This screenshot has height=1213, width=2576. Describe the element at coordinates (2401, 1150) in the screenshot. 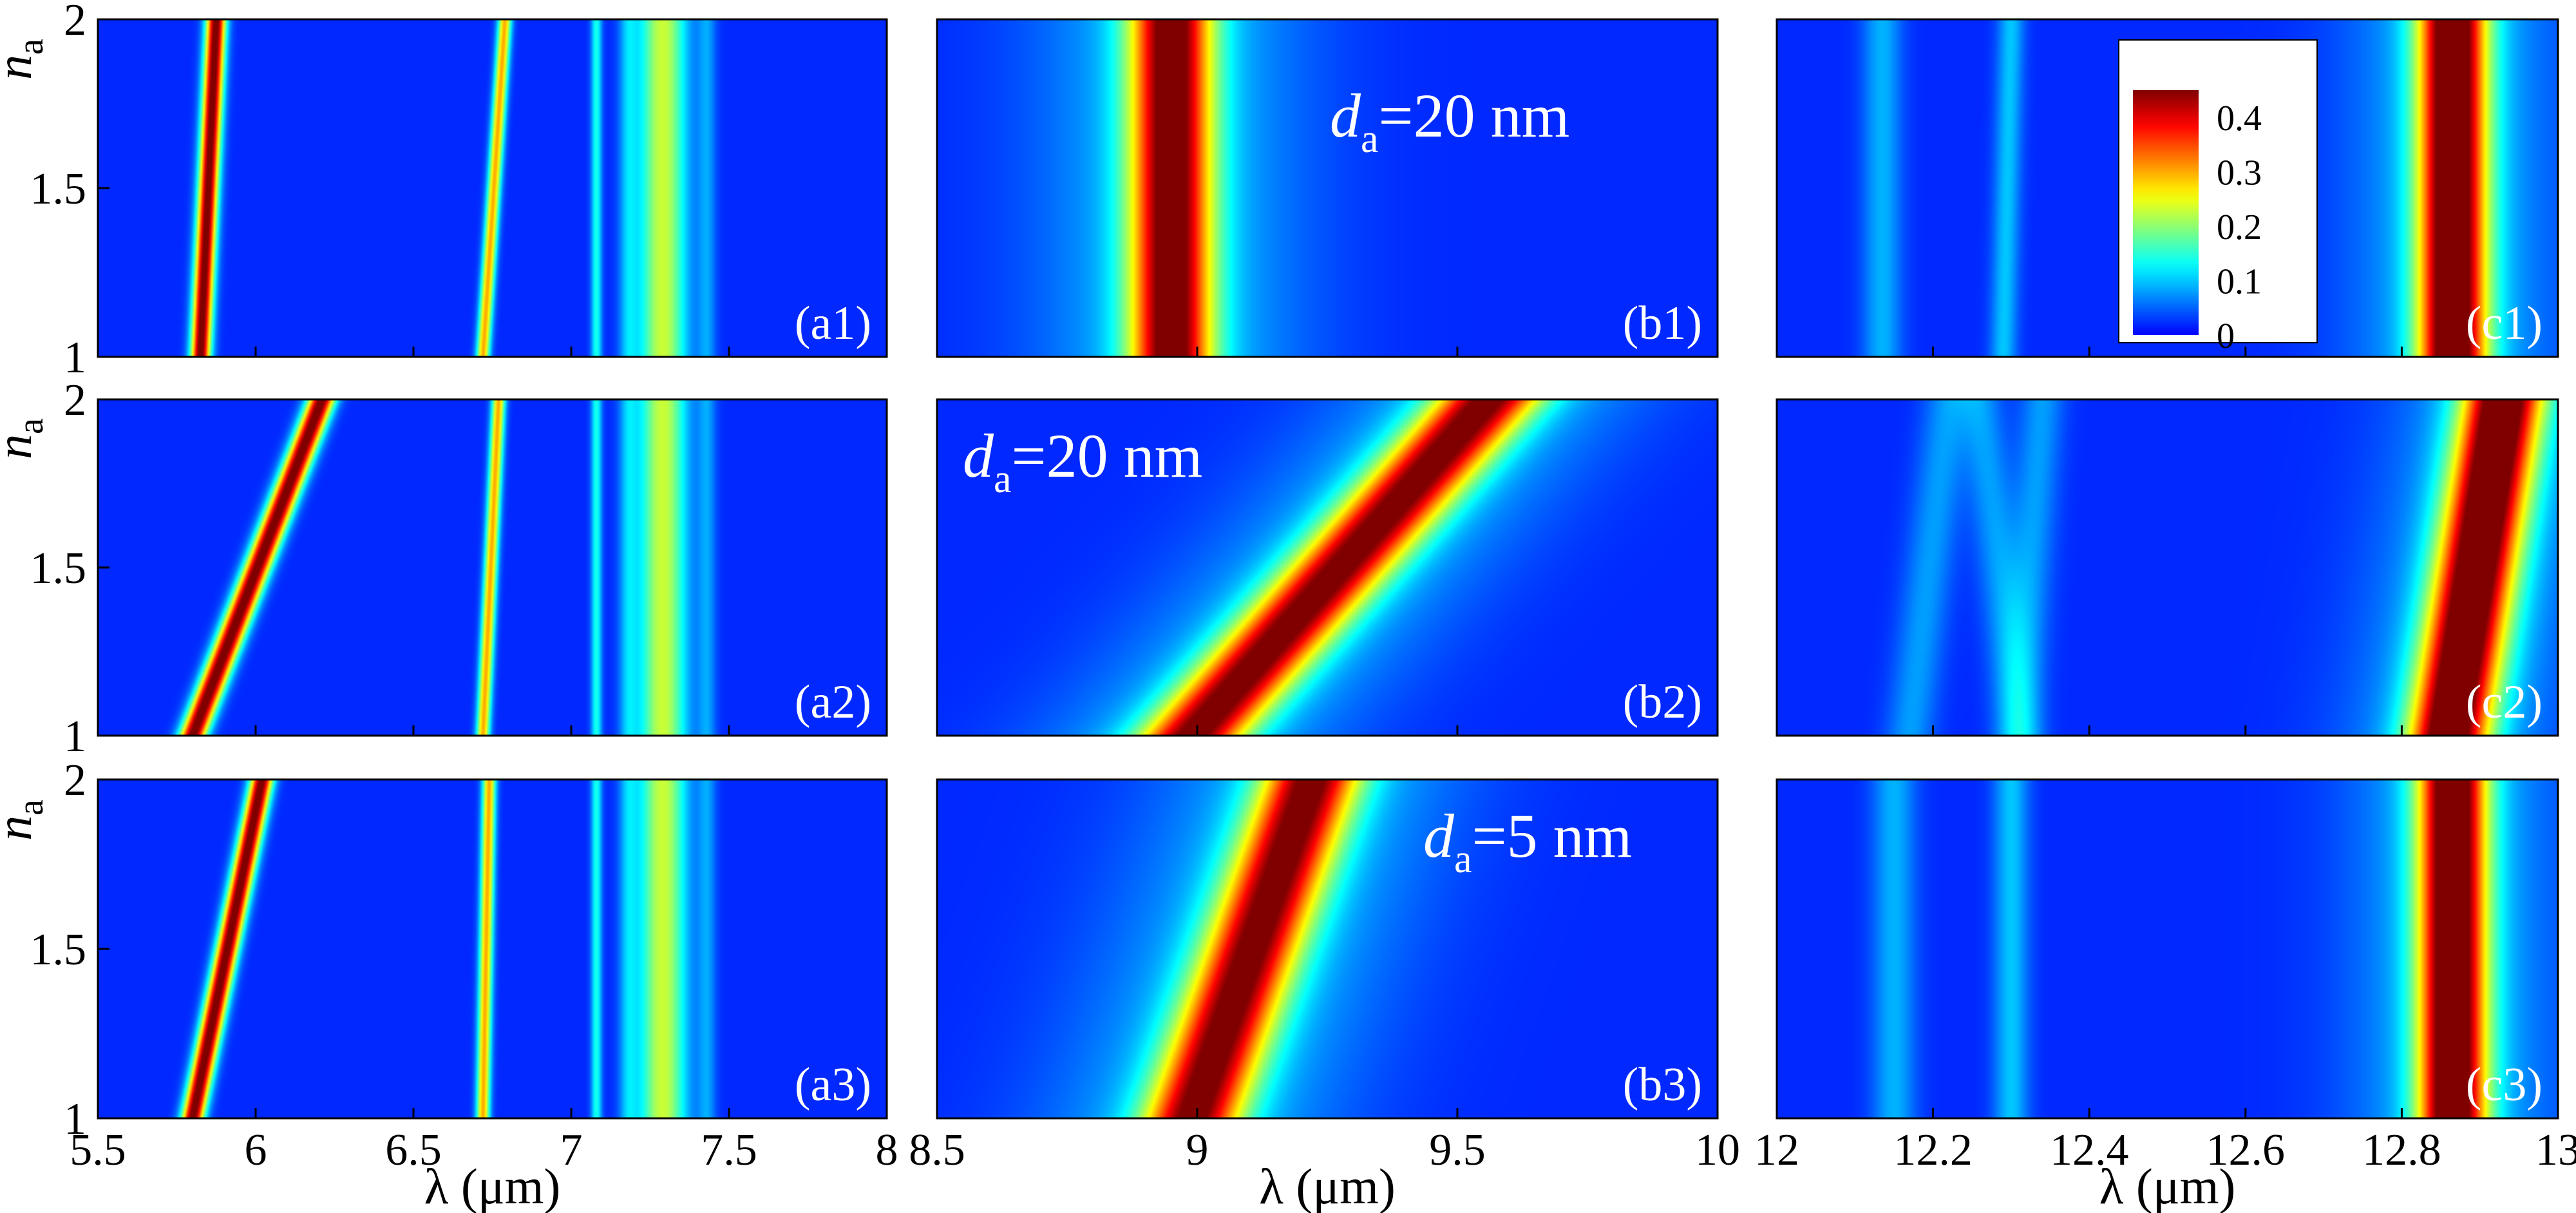

I see `x-tick-label: 12.8` at that location.